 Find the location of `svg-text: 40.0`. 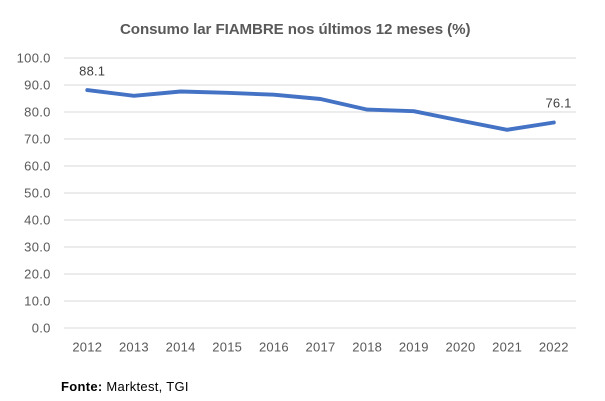

svg-text: 40.0 is located at coordinates (37, 220).